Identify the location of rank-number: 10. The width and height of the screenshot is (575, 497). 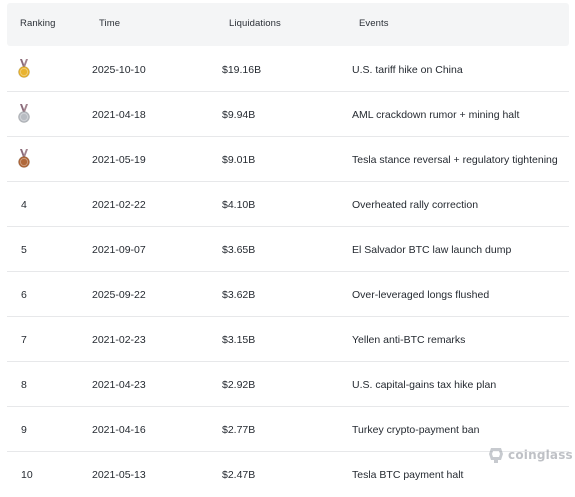
(27, 475).